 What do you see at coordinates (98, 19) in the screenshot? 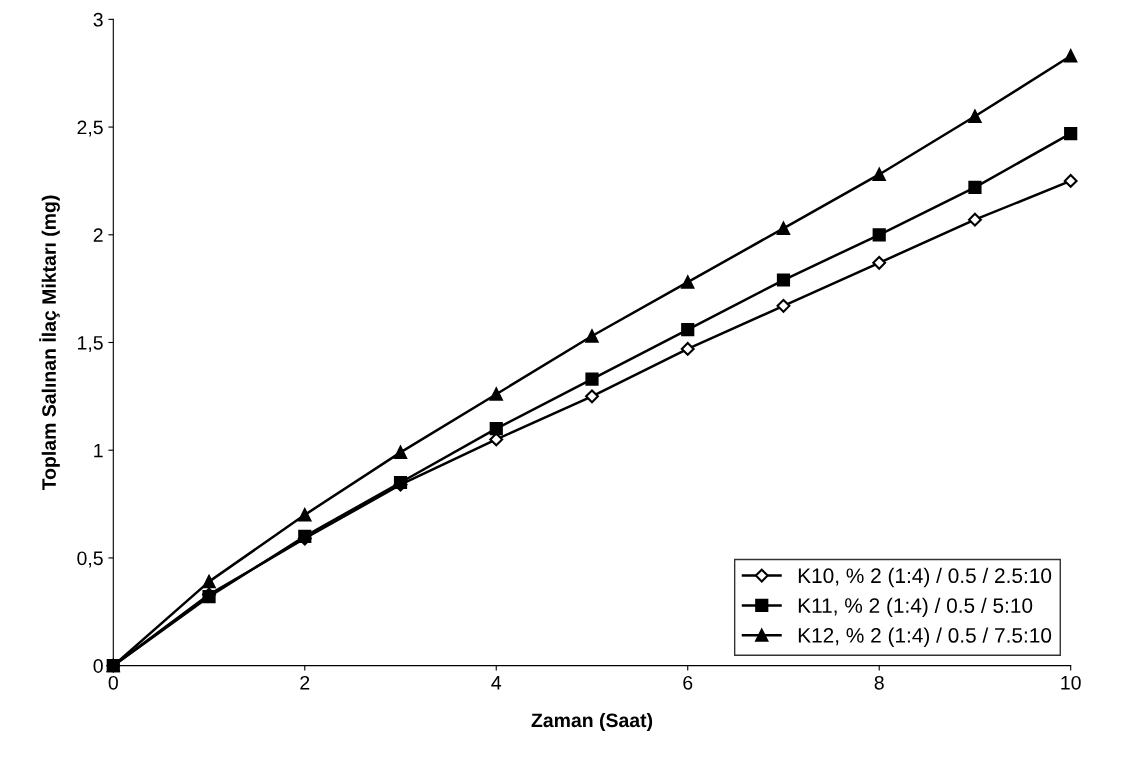
I see `y-tick-label: 3` at bounding box center [98, 19].